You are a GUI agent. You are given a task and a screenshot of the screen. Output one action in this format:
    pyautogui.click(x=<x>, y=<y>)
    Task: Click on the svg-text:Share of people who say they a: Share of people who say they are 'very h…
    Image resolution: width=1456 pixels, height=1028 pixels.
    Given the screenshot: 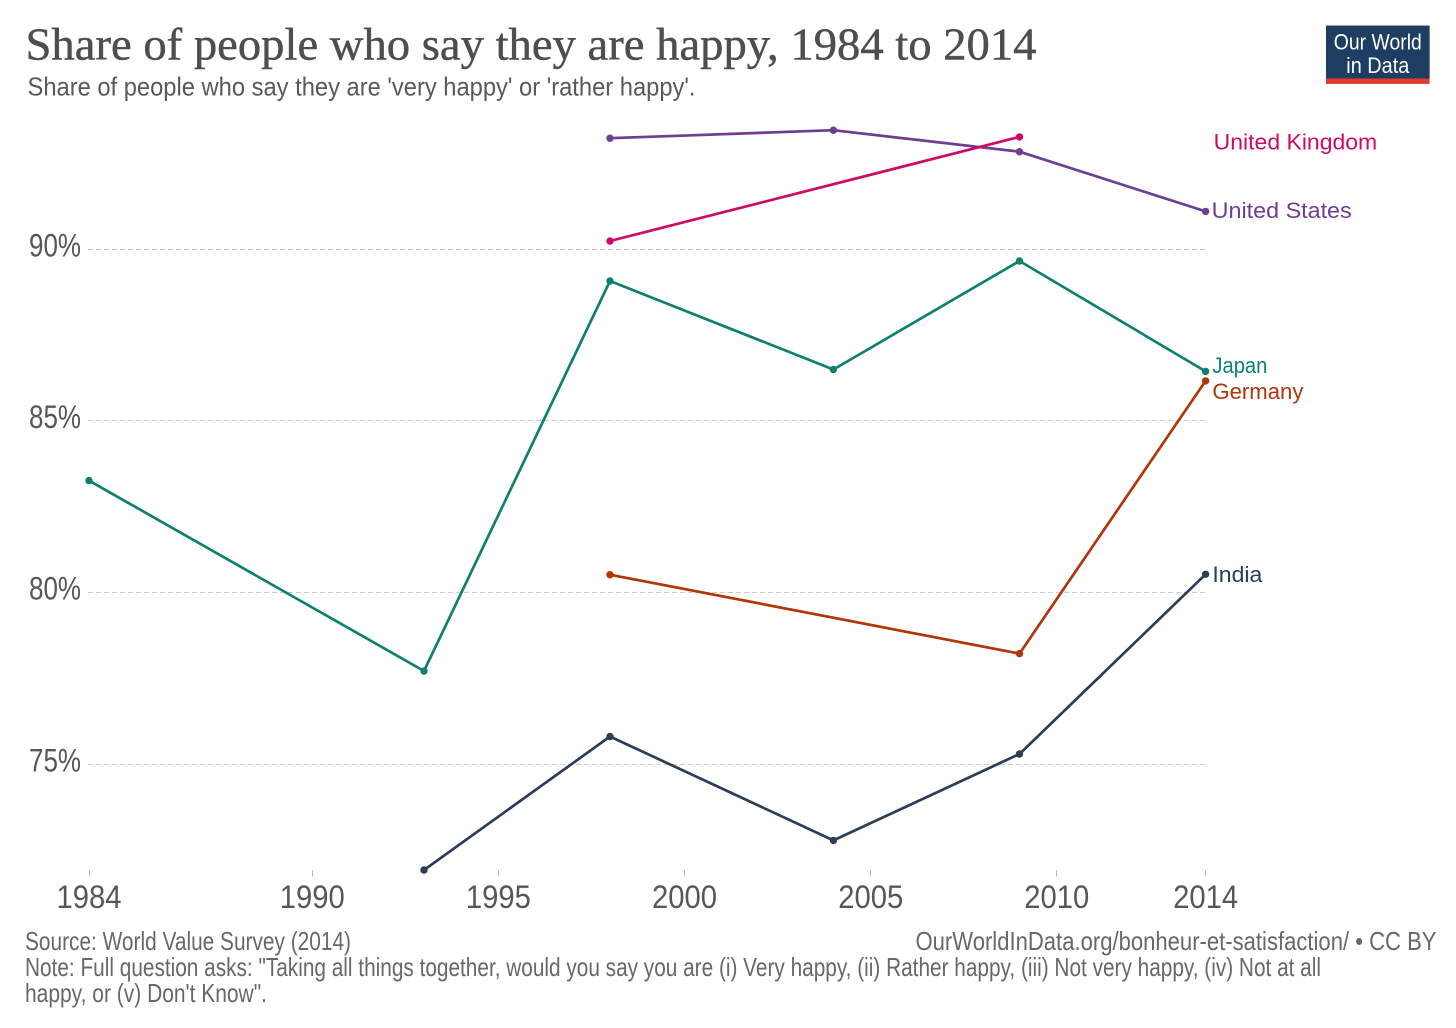 What is the action you would take?
    pyautogui.click(x=362, y=87)
    